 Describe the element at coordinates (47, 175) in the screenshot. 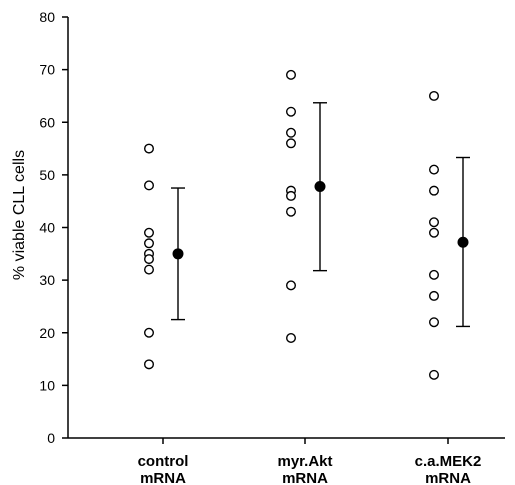

I see `y-tick-label: 50` at that location.